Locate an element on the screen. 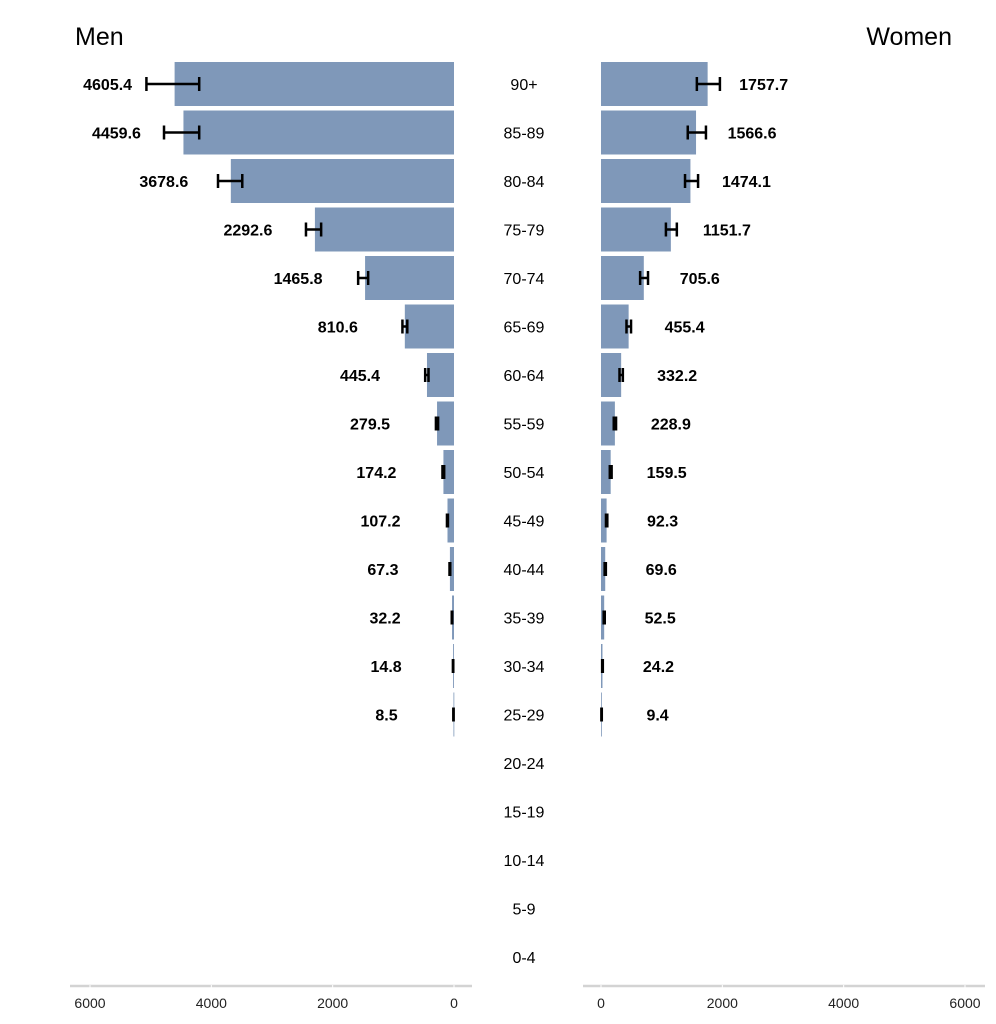 The height and width of the screenshot is (1024, 996). age-group-label: 80-84 is located at coordinates (524, 182).